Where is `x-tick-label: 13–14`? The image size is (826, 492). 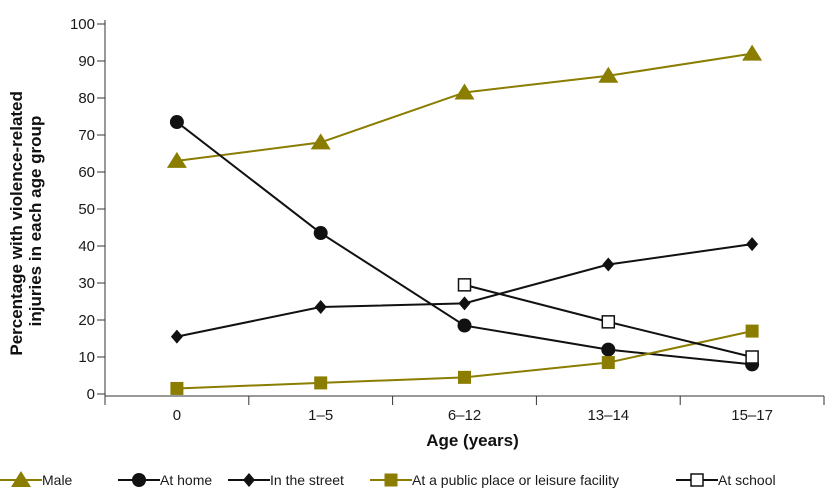
x-tick-label: 13–14 is located at coordinates (608, 415).